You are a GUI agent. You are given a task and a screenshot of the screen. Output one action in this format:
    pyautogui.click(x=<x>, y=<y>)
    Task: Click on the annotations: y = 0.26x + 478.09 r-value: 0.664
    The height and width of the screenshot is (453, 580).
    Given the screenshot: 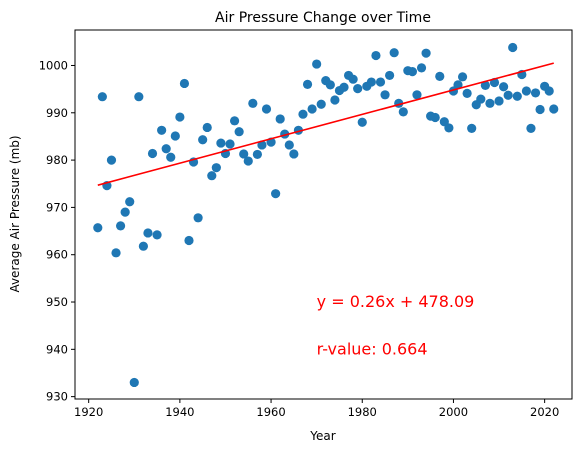 What is the action you would take?
    pyautogui.click(x=396, y=325)
    